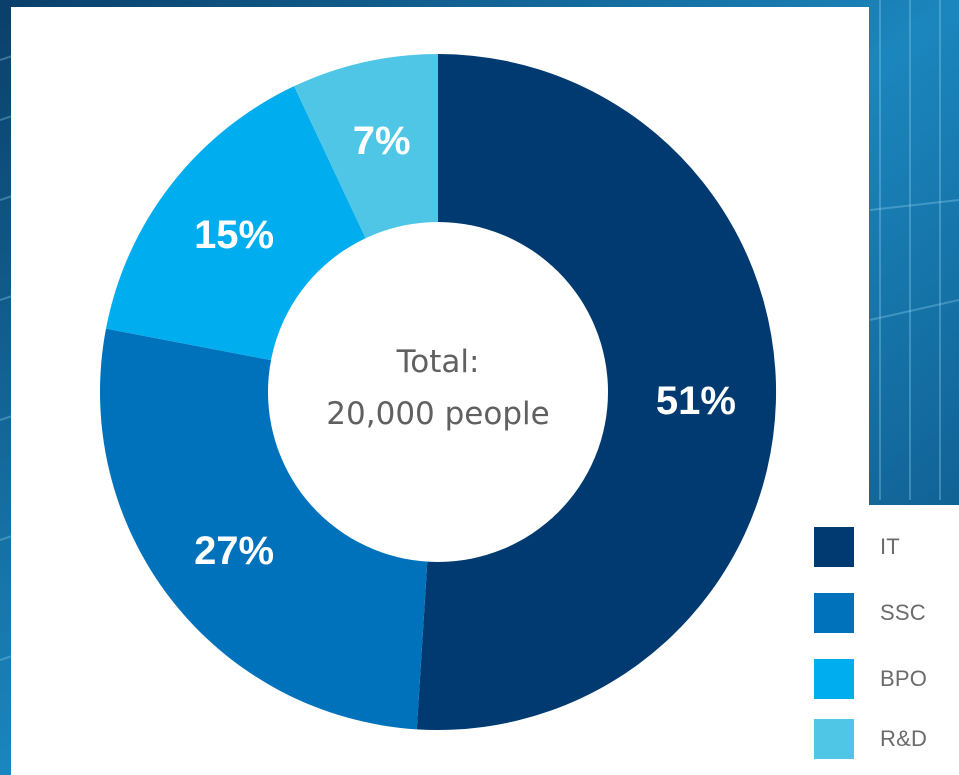  What do you see at coordinates (904, 738) in the screenshot?
I see `legend-label: R&D` at bounding box center [904, 738].